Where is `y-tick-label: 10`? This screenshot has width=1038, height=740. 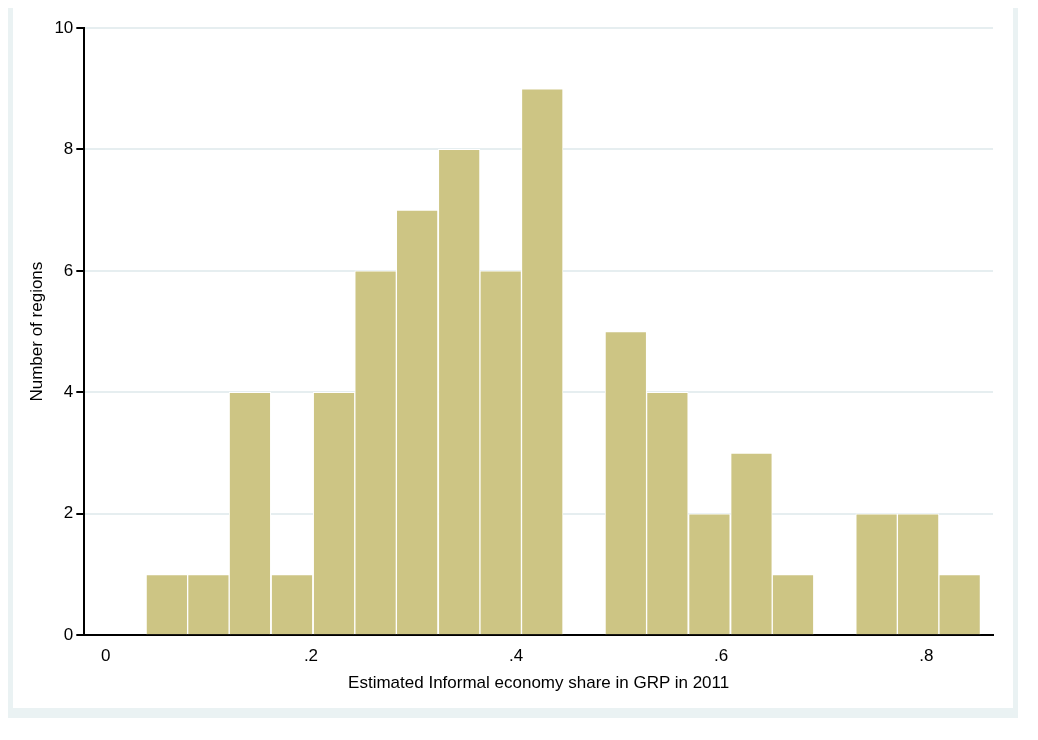
y-tick-label: 10 is located at coordinates (64, 27).